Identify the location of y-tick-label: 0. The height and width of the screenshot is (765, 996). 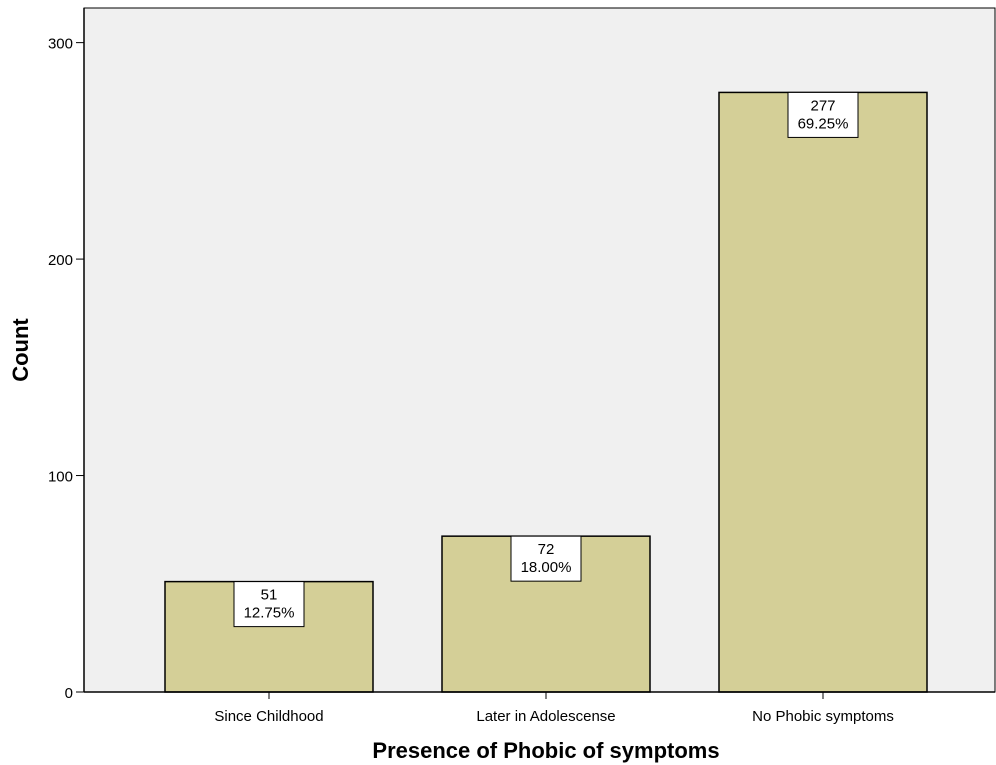
(69, 693).